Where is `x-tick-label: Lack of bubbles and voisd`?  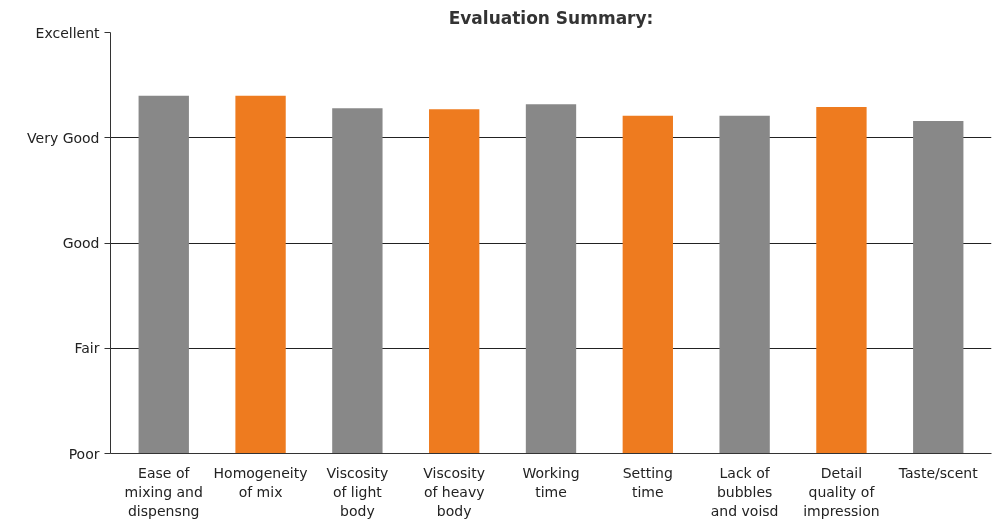 x-tick-label: Lack of bubbles and voisd is located at coordinates (744, 491).